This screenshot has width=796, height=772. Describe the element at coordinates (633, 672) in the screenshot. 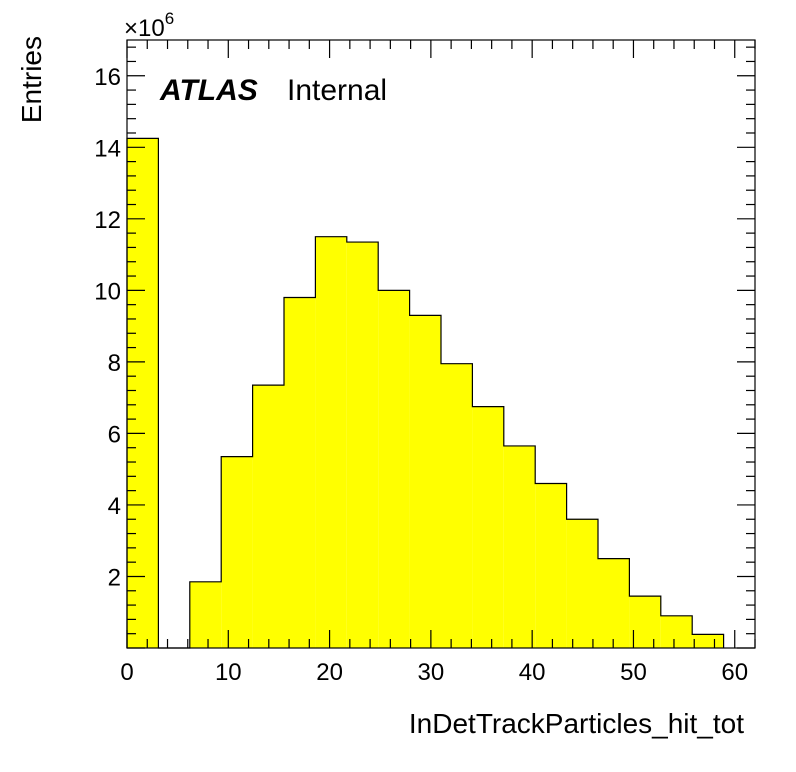

I see `x-tick-label: 50` at that location.